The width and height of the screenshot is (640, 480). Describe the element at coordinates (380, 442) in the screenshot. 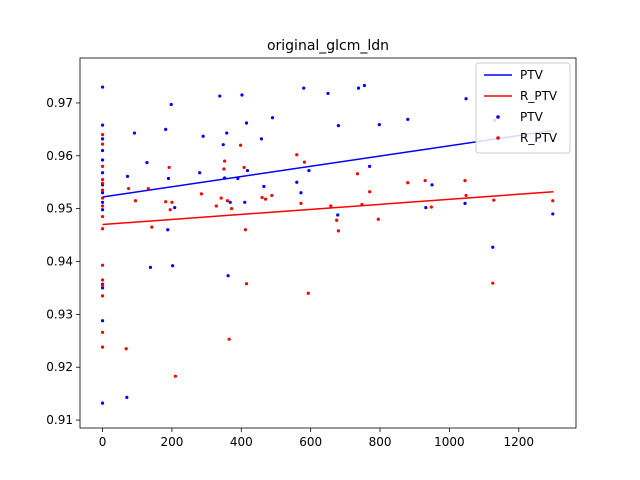

I see `x-tick-label: 800` at that location.